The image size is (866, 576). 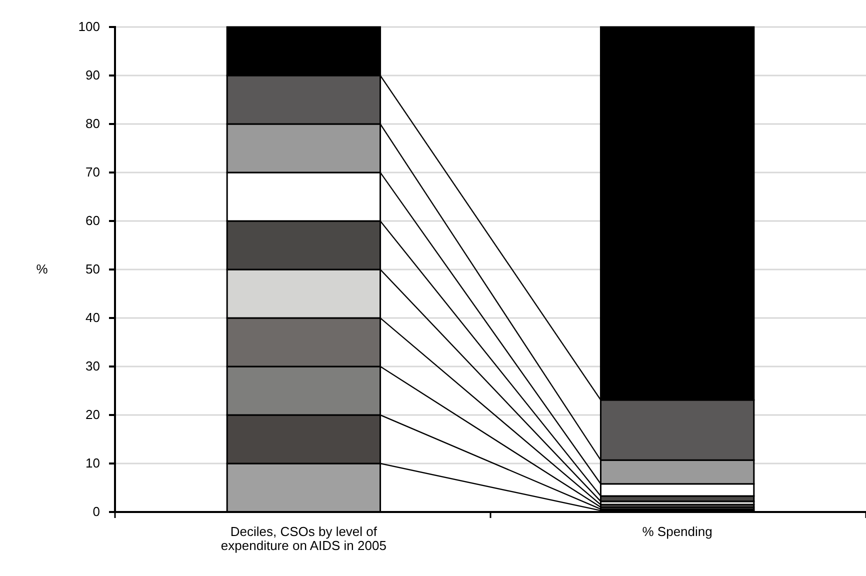 I want to click on y-tick-label: 0, so click(x=96, y=512).